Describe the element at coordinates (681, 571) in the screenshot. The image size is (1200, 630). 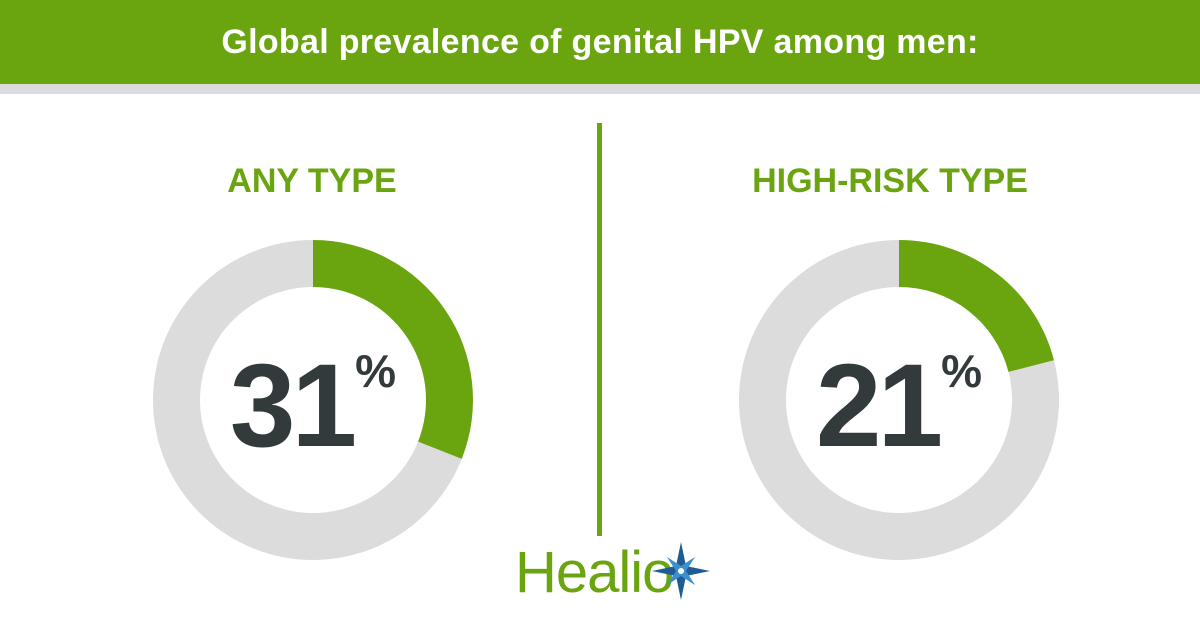
I see `star-icon` at that location.